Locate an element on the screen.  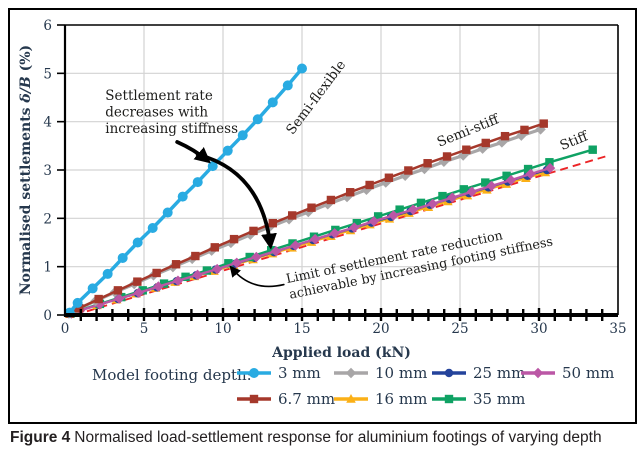
legend-item-50mm: 50 mm is located at coordinates (566, 373).